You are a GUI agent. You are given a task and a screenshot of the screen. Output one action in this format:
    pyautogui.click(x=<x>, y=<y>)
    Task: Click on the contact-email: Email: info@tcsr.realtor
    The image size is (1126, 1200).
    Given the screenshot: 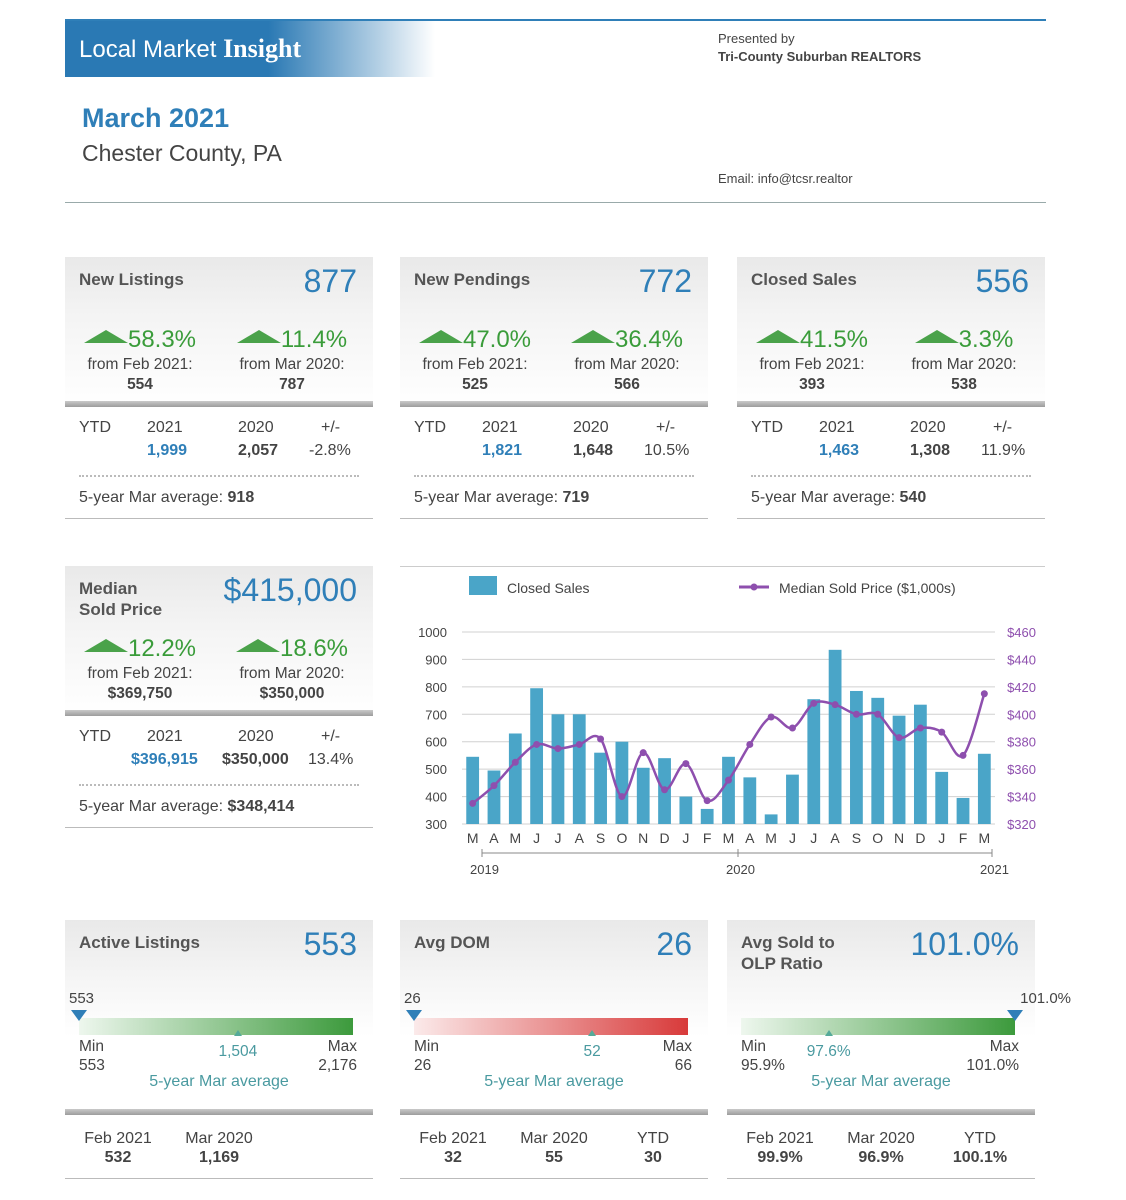 What is the action you would take?
    pyautogui.click(x=785, y=178)
    